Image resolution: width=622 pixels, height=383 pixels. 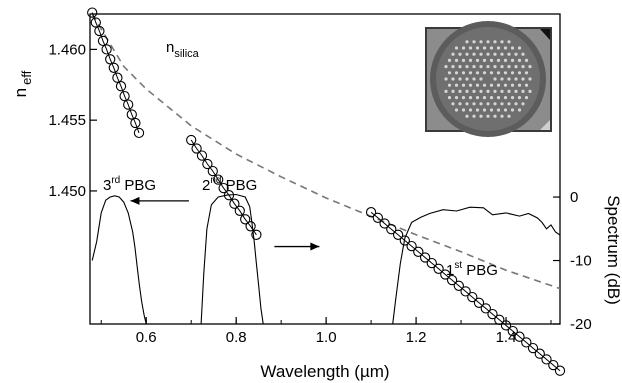 I want to click on n-silica-main: n, so click(x=170, y=47).